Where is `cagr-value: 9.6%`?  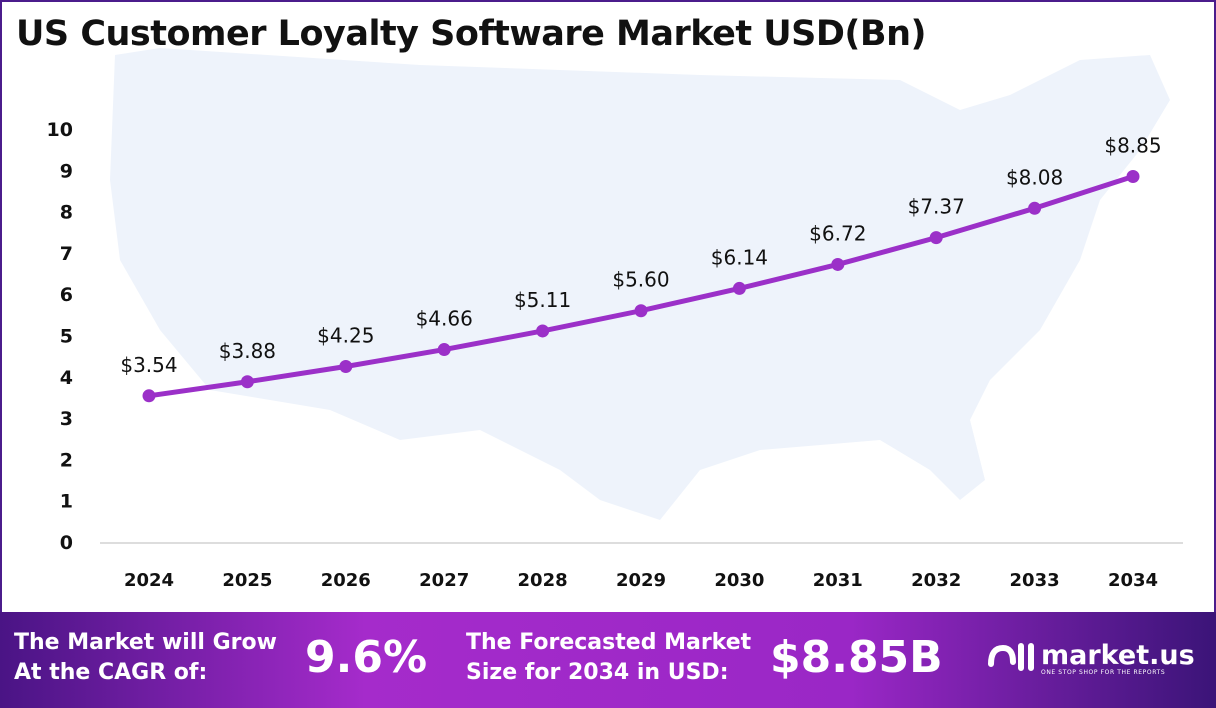 cagr-value: 9.6% is located at coordinates (366, 657).